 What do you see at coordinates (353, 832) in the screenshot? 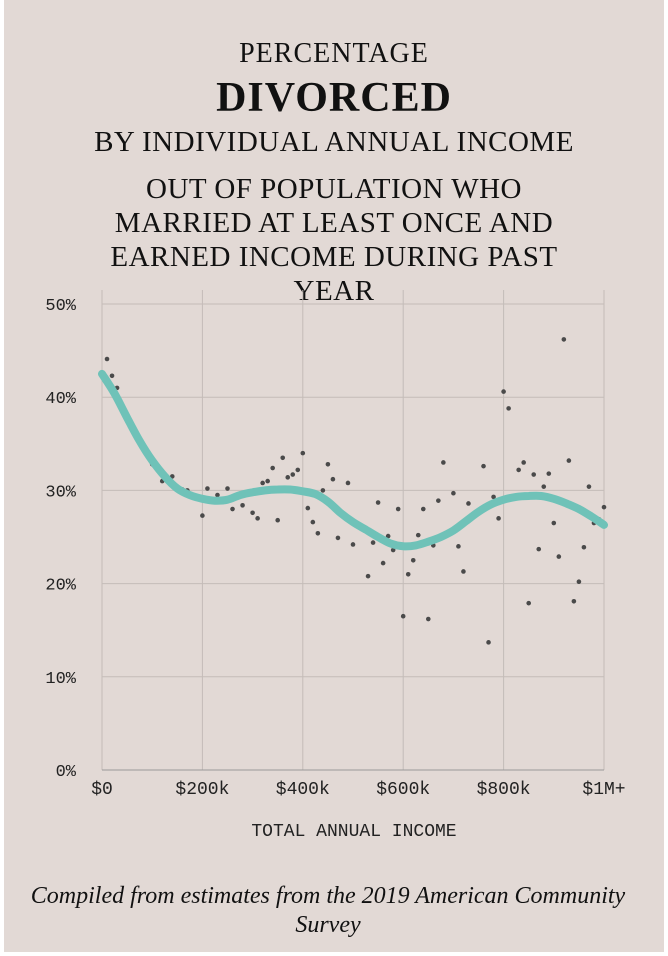
I see `x-axis-label: TOTAL ANNUAL INCOME` at bounding box center [353, 832].